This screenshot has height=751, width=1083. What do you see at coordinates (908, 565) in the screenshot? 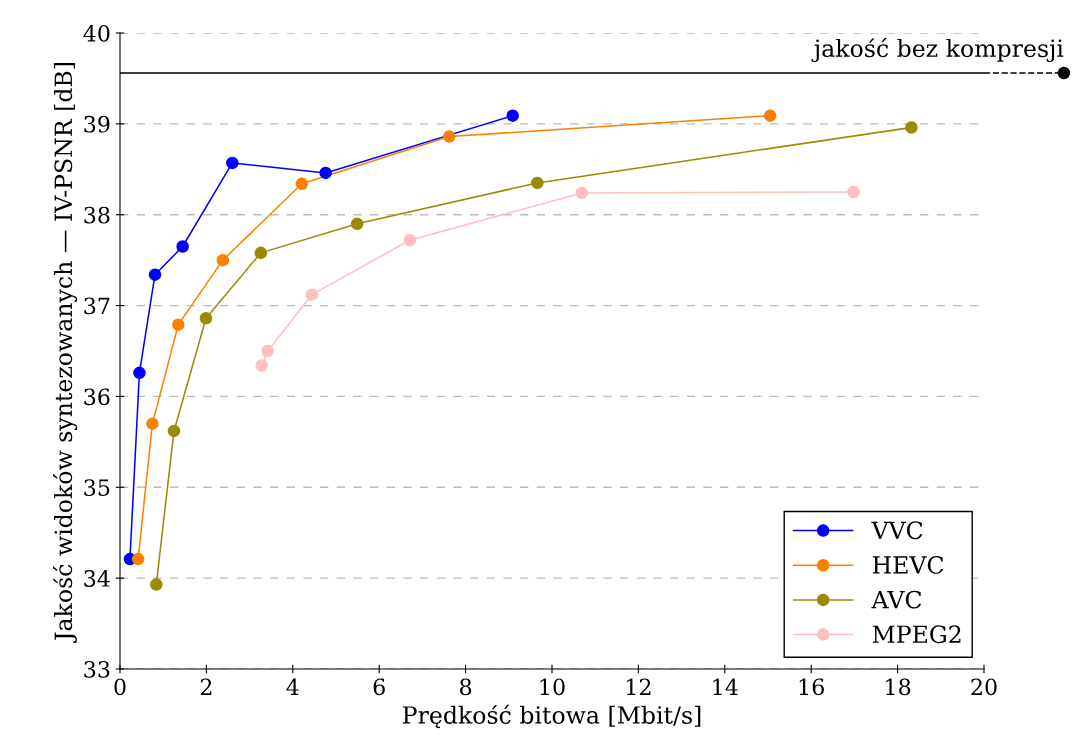
I see `legend-label: HEVC` at bounding box center [908, 565].